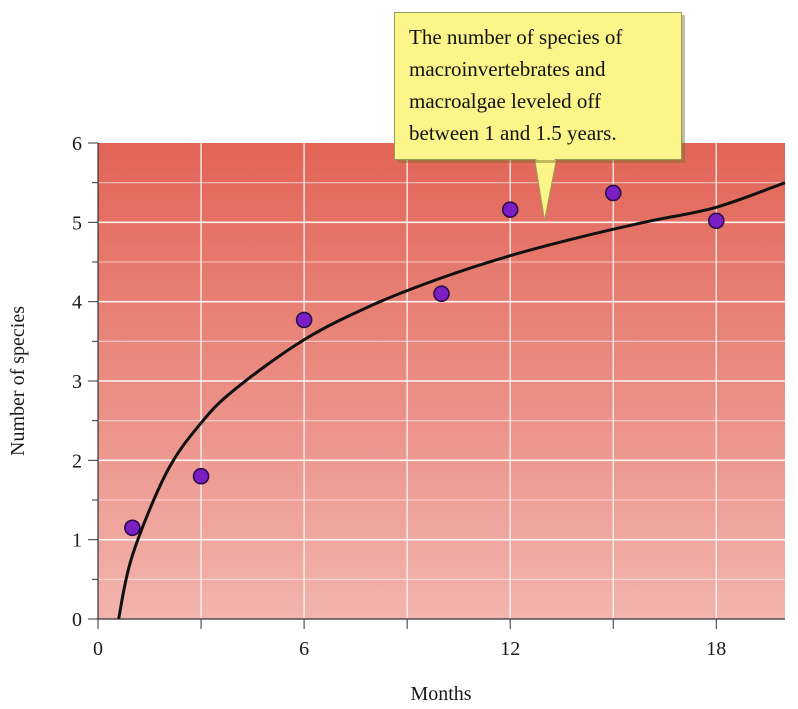  What do you see at coordinates (77, 303) in the screenshot?
I see `y-tick-label: 4` at bounding box center [77, 303].